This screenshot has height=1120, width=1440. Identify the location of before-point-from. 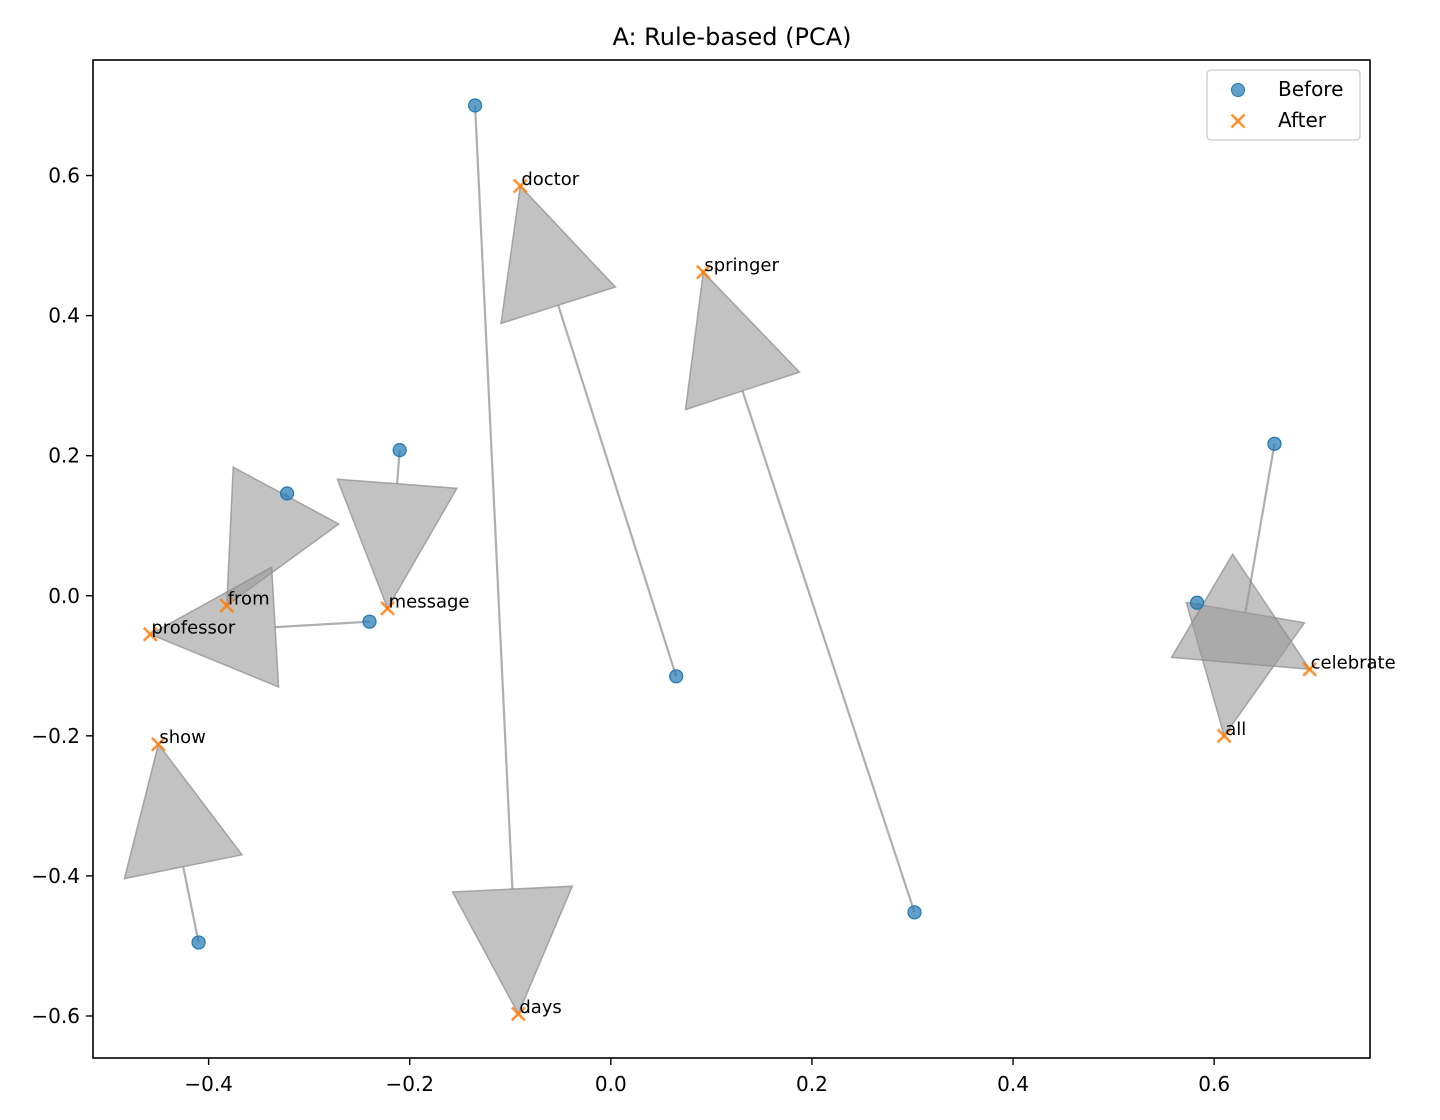
(287, 493).